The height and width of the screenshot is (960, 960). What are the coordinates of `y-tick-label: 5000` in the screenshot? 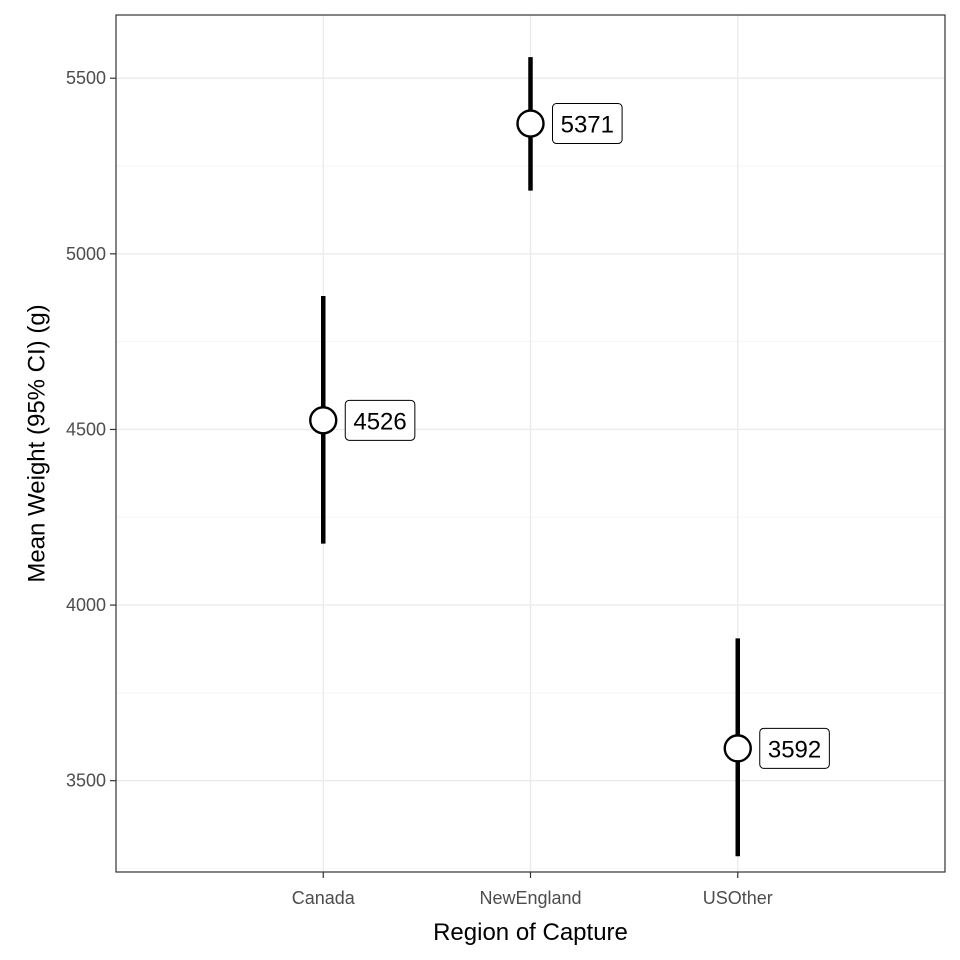 It's located at (86, 254).